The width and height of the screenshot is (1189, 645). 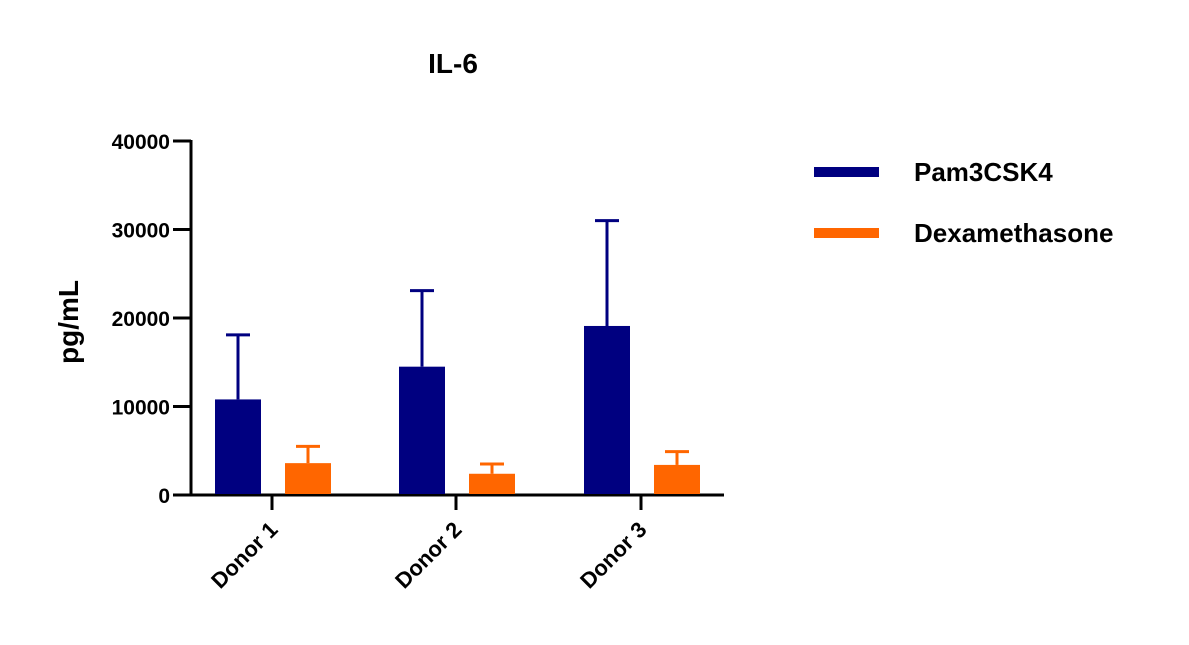 What do you see at coordinates (983, 172) in the screenshot?
I see `legend-label: Pam3CSK4` at bounding box center [983, 172].